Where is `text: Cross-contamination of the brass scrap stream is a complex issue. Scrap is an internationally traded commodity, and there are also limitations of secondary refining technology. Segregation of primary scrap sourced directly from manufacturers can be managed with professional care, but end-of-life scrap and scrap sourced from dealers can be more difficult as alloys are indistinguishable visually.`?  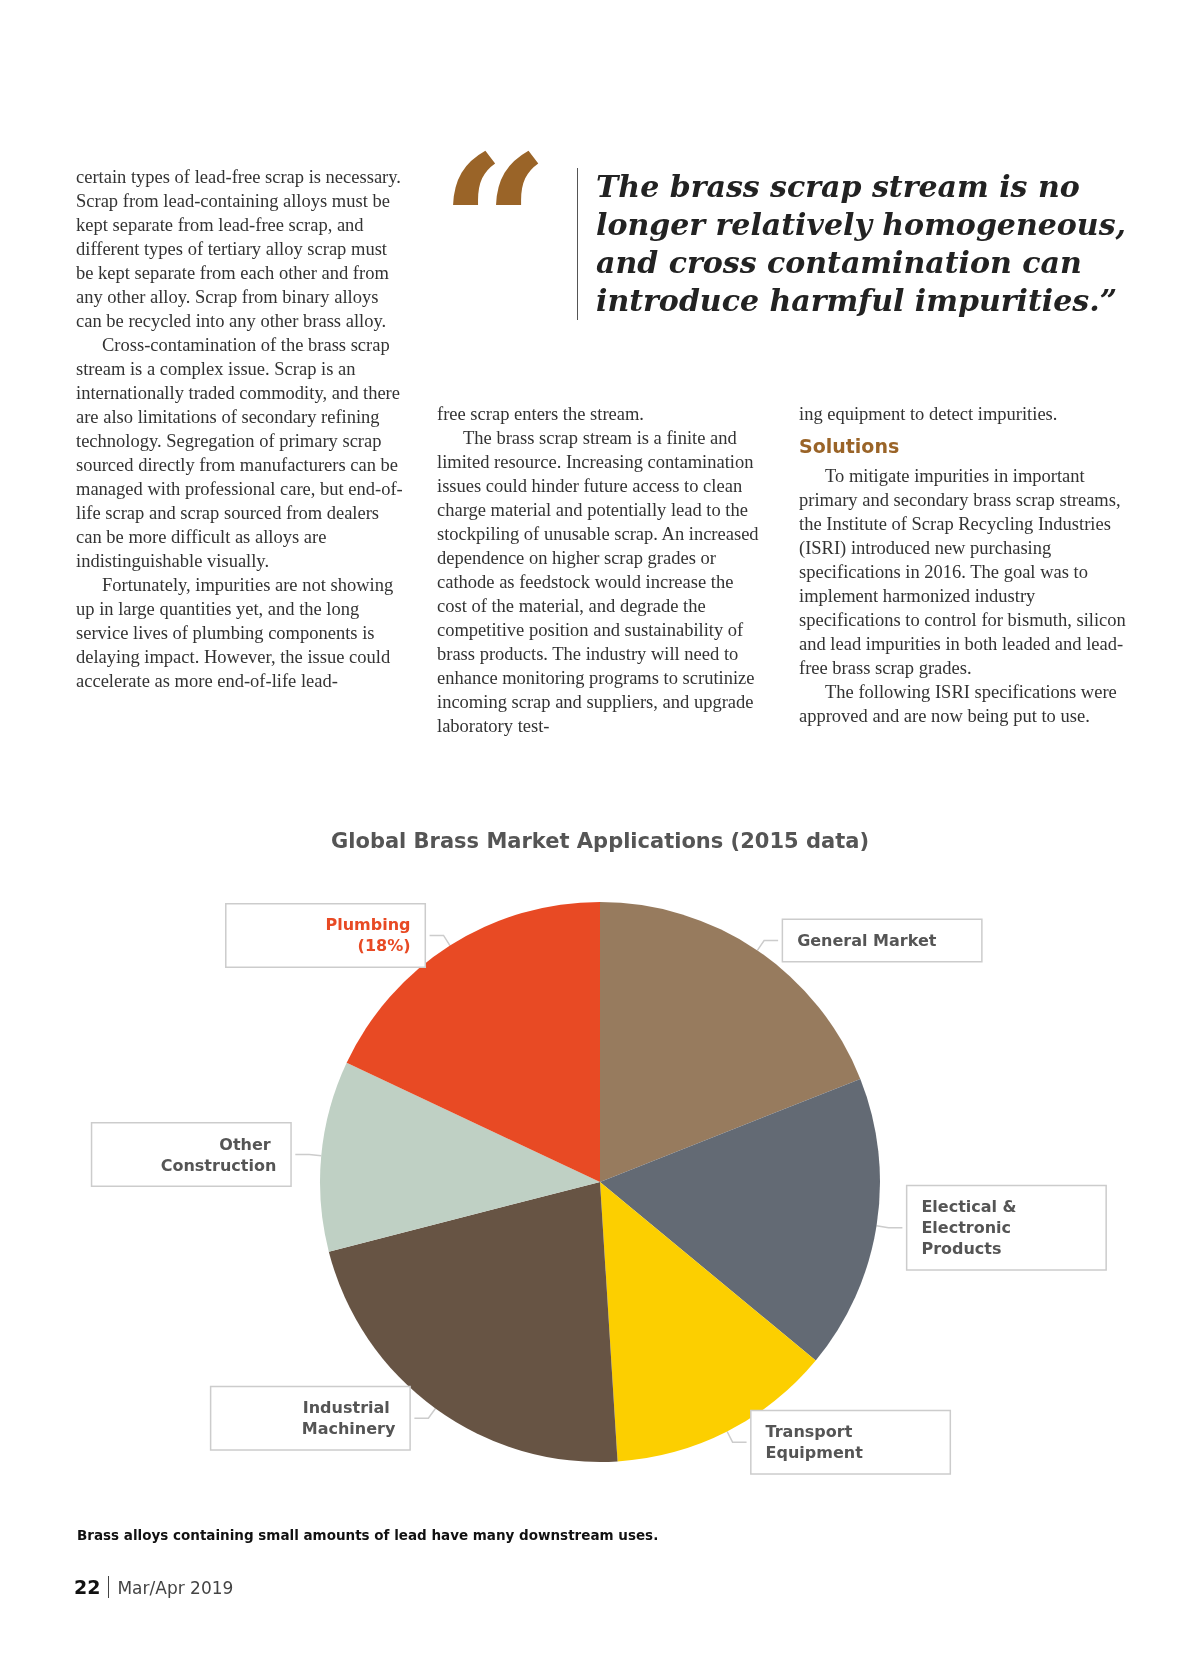
text: Cross-contamination of the brass scrap stream is a complex issue. Scrap is an internationally traded commodity, and there are also limitations of secondary refining technology. Segregation of primary scrap sourced directly from manufacturers can be managed with professional care, but end-of-life scrap and scrap sourced from dealers can be more difficult as alloys are indistinguishable visually. is located at coordinates (239, 453).